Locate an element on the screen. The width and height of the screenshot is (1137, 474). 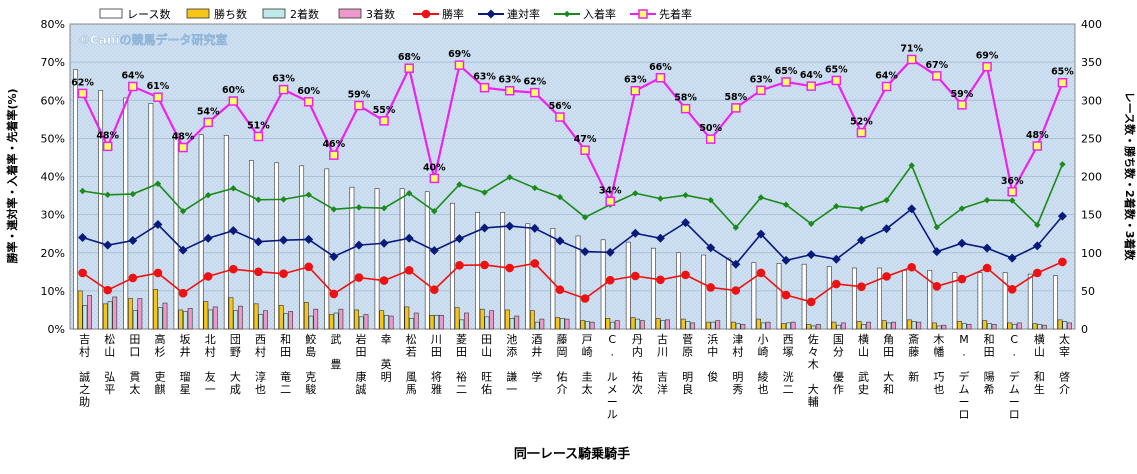
y-tick-left: 20% is located at coordinates (53, 253).